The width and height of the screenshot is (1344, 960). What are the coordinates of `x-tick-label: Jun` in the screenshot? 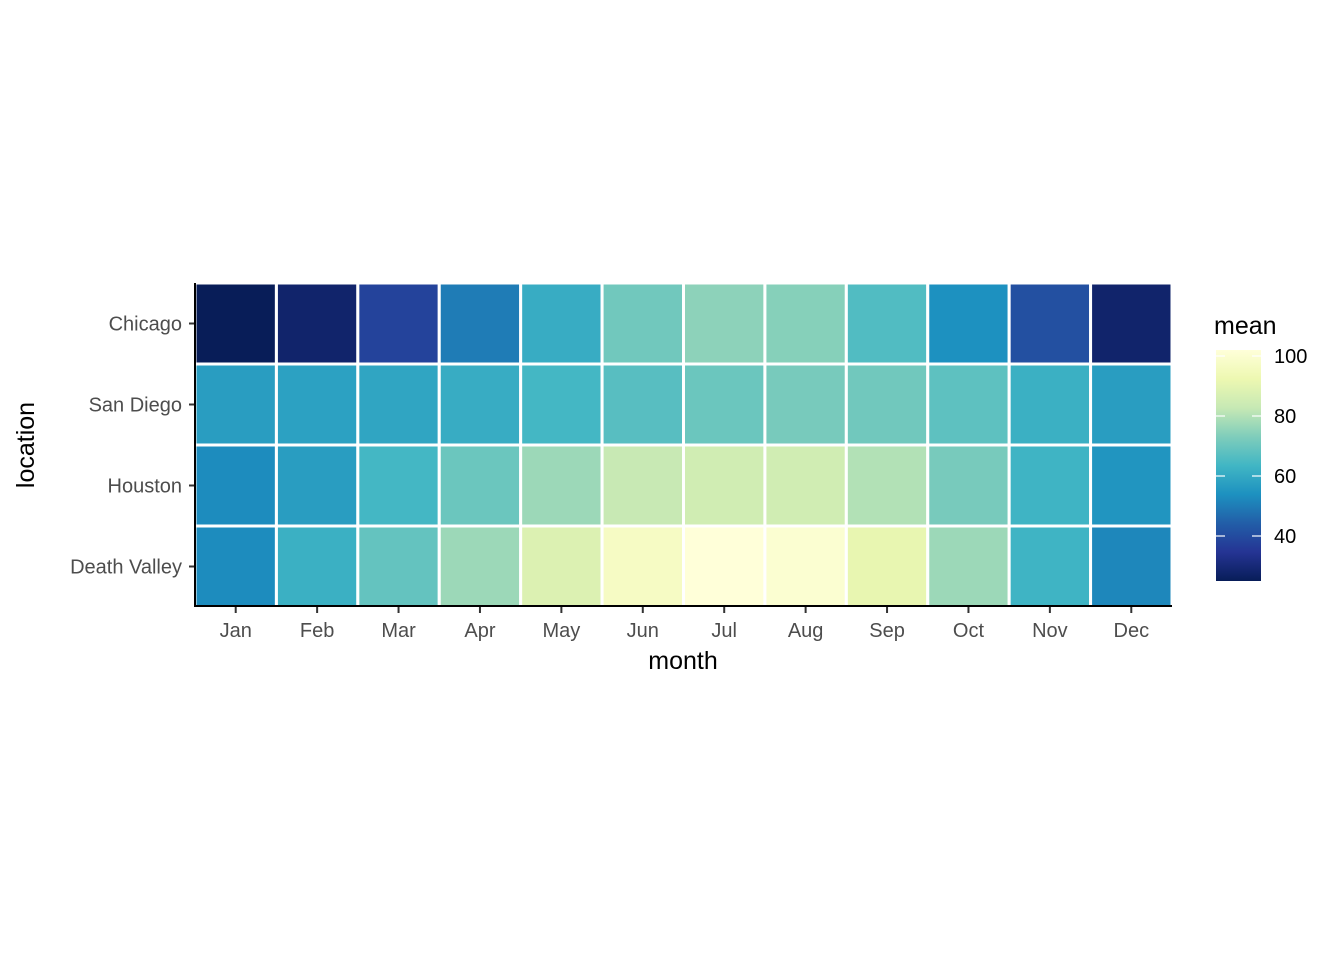 It's located at (643, 631).